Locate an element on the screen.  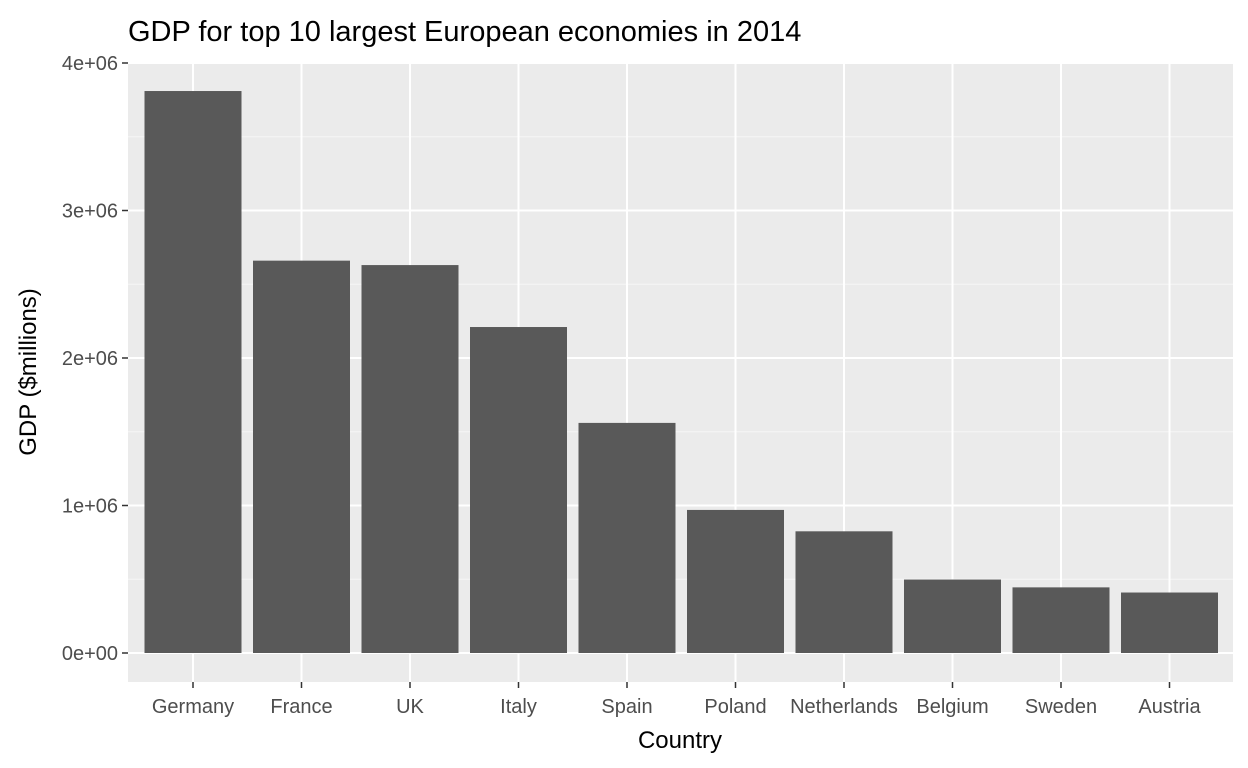
x-tick-label: Italy is located at coordinates (518, 707).